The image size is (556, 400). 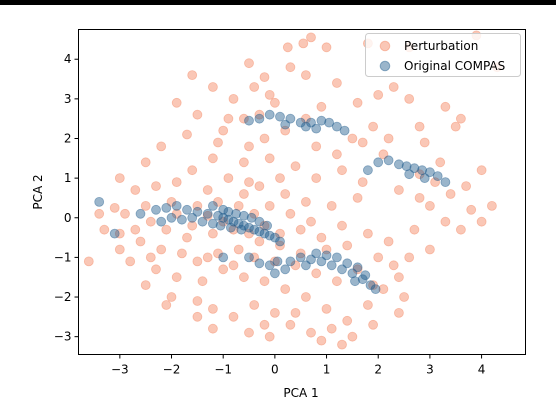 I want to click on x-tick-label: −2, so click(x=172, y=370).